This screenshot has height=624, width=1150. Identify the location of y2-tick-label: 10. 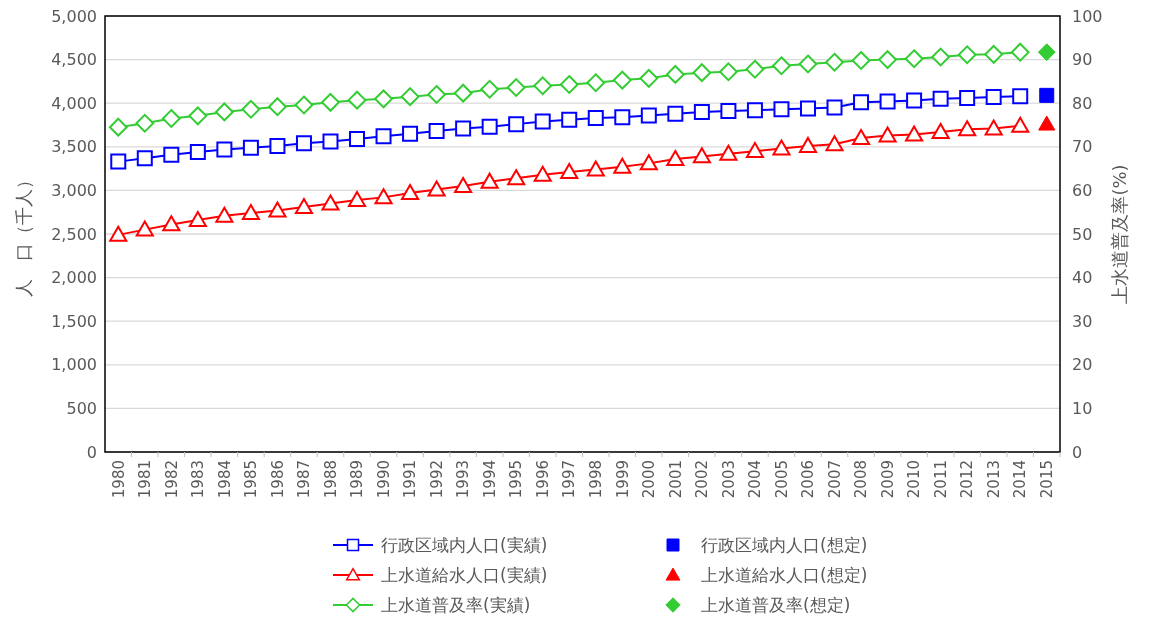
(1082, 408).